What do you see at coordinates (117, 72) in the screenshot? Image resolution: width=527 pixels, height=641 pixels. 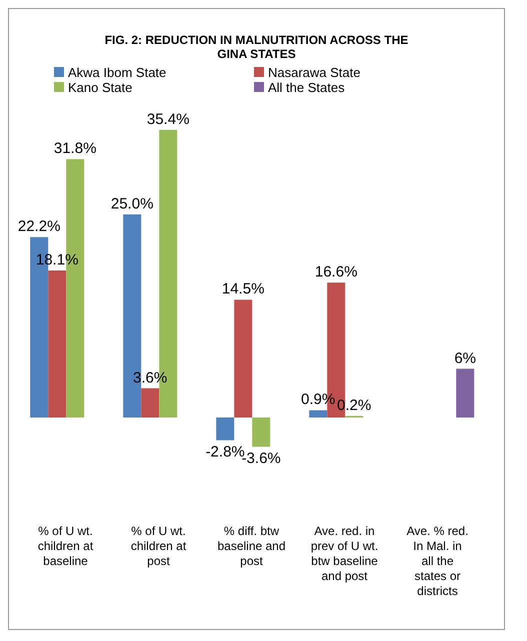 I see `legend-label: Akwa Ibom State` at bounding box center [117, 72].